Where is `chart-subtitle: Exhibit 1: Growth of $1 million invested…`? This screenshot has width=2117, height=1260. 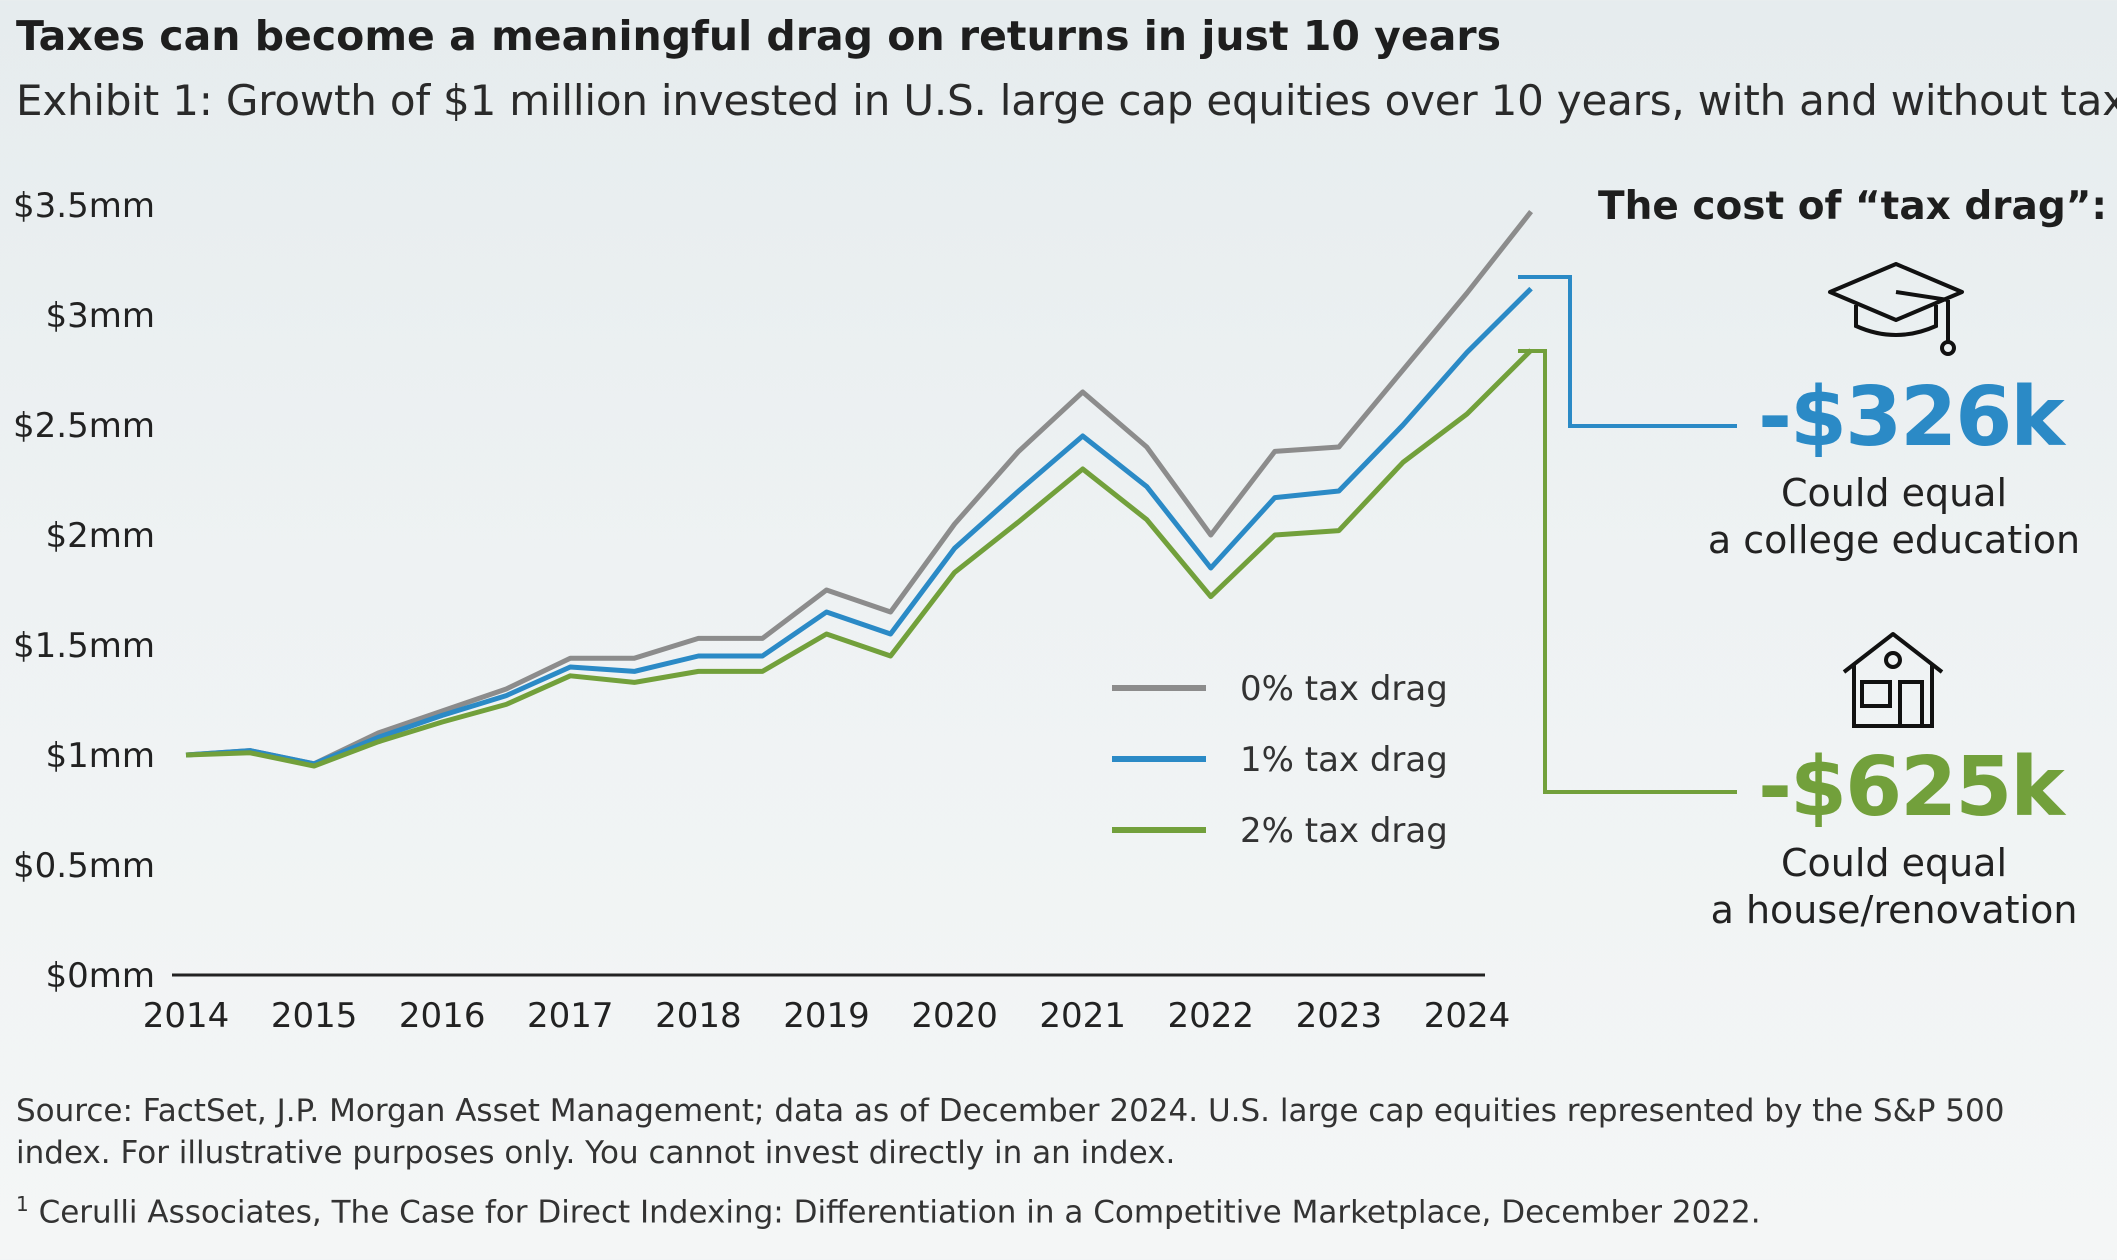
chart-subtitle: Exhibit 1: Growth of $1 million invested… is located at coordinates (1066, 100).